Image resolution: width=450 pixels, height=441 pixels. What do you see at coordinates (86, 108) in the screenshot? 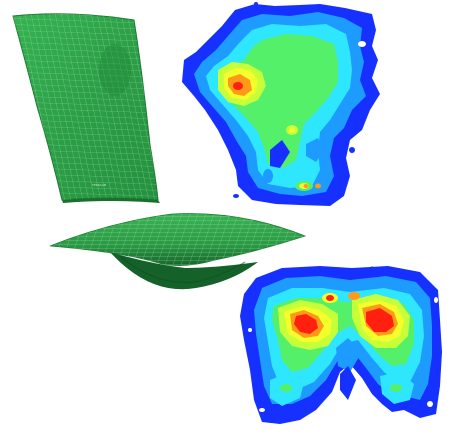
I see `sensor-mat-upright: TEKSCAN` at bounding box center [86, 108].